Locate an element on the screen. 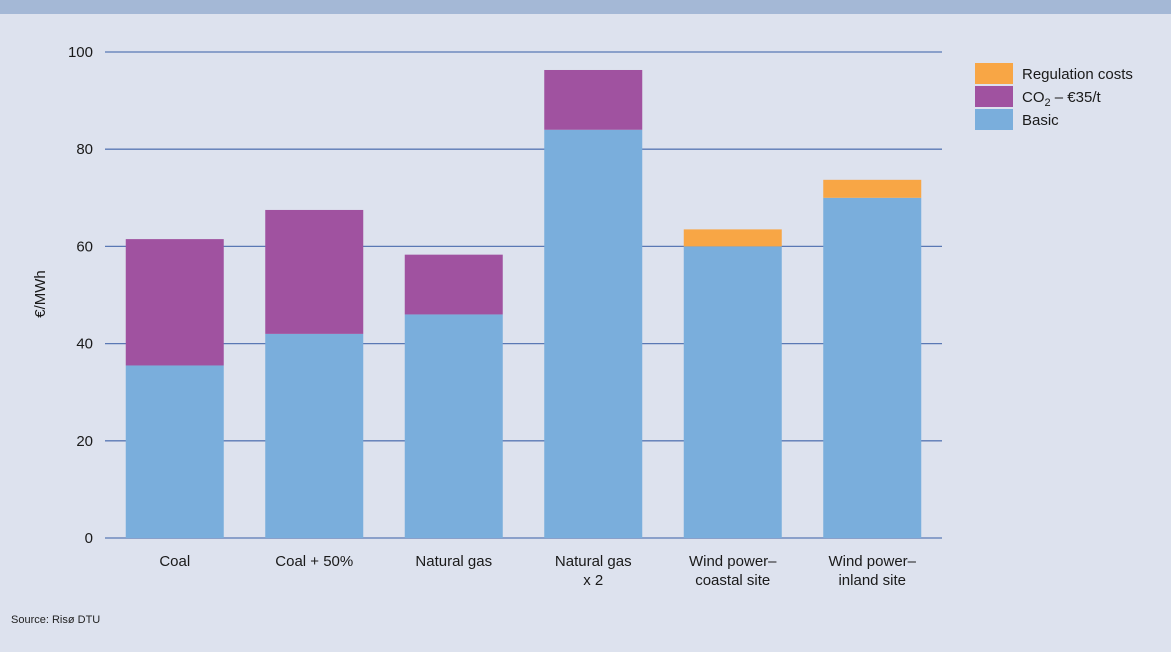  y-tick-20: 20 is located at coordinates (84, 441).